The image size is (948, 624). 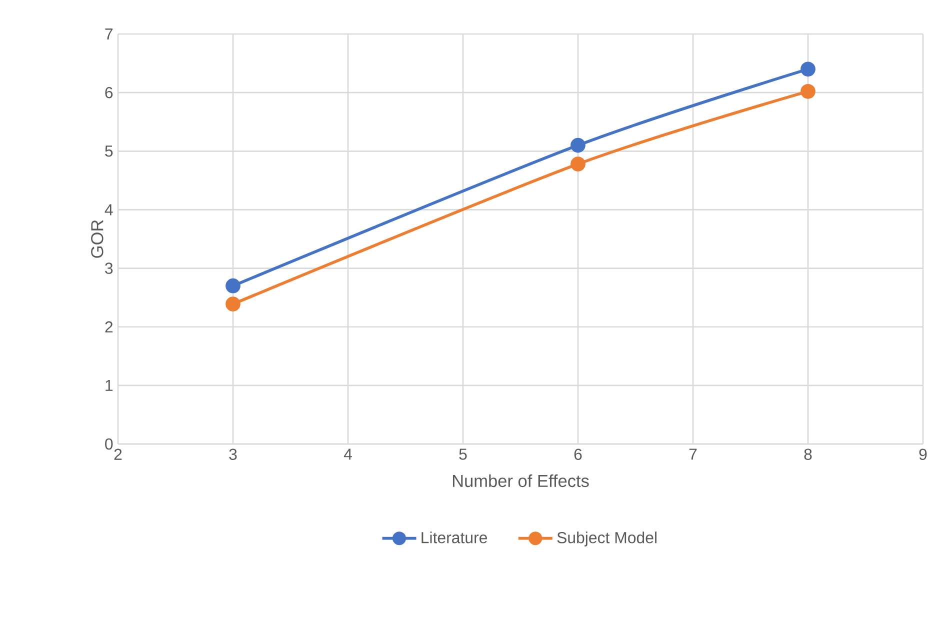 What do you see at coordinates (463, 454) in the screenshot?
I see `x-tick-label: 5` at bounding box center [463, 454].